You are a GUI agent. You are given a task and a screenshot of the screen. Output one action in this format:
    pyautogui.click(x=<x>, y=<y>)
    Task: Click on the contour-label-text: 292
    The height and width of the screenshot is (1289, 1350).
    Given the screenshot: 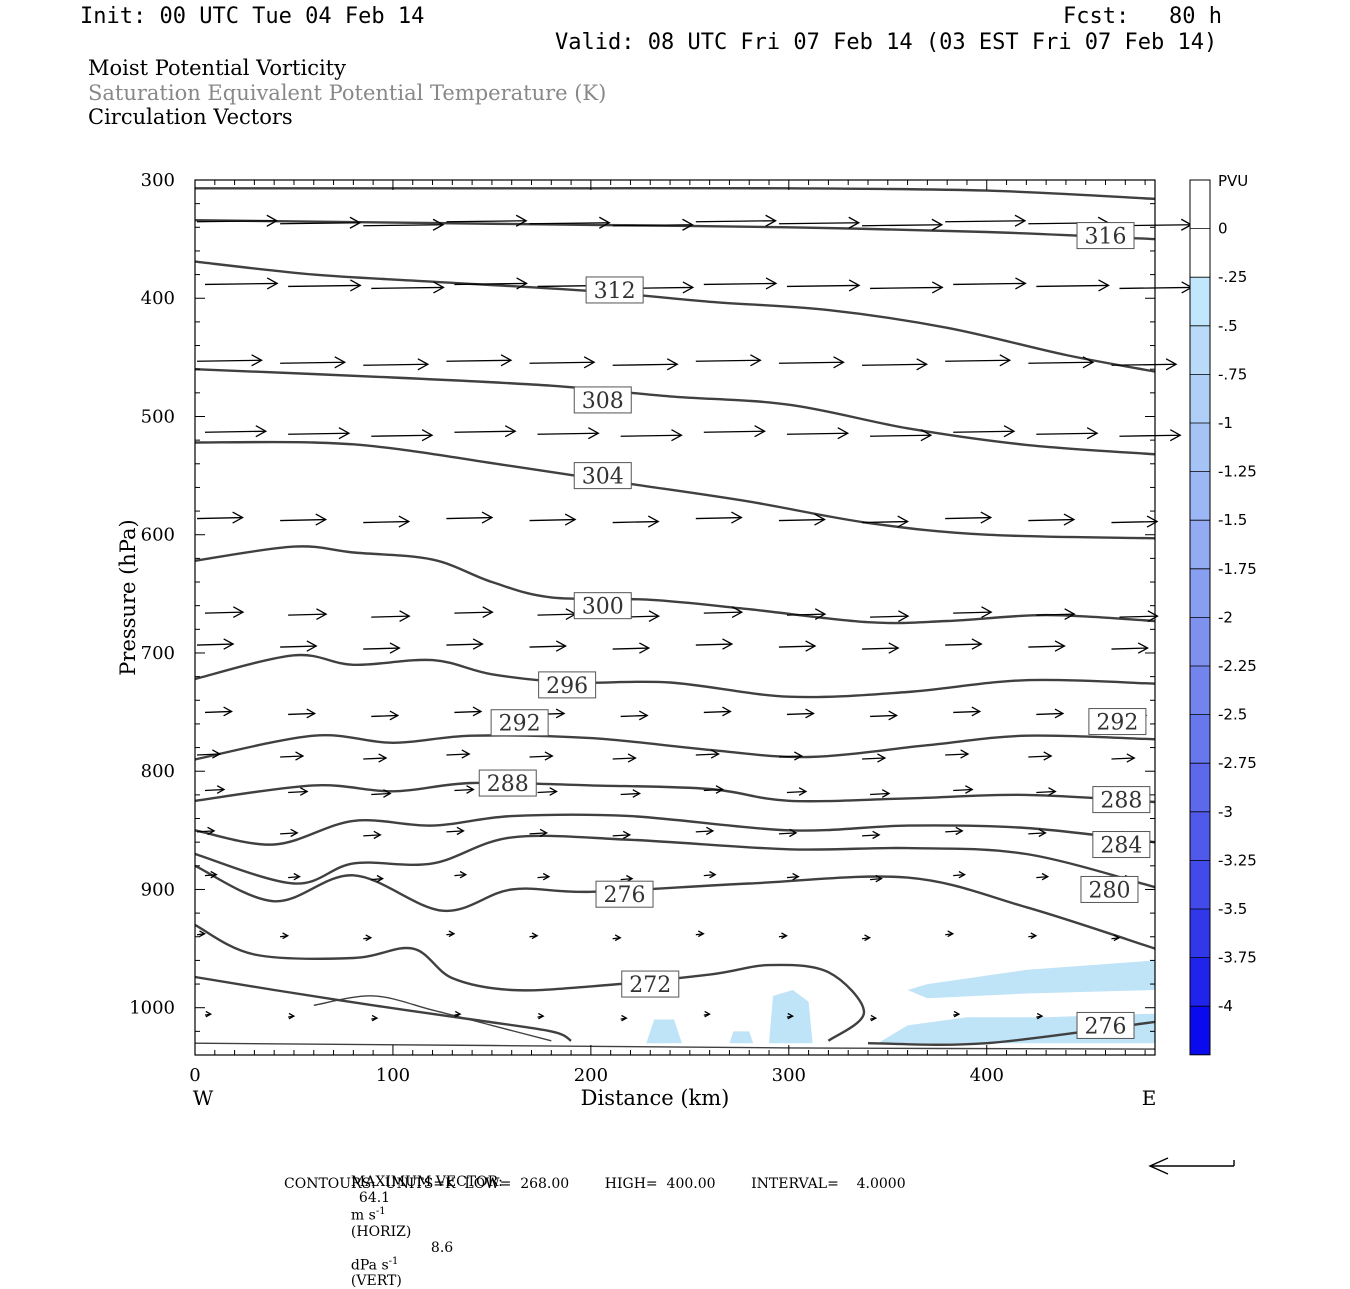 What is the action you would take?
    pyautogui.click(x=520, y=724)
    